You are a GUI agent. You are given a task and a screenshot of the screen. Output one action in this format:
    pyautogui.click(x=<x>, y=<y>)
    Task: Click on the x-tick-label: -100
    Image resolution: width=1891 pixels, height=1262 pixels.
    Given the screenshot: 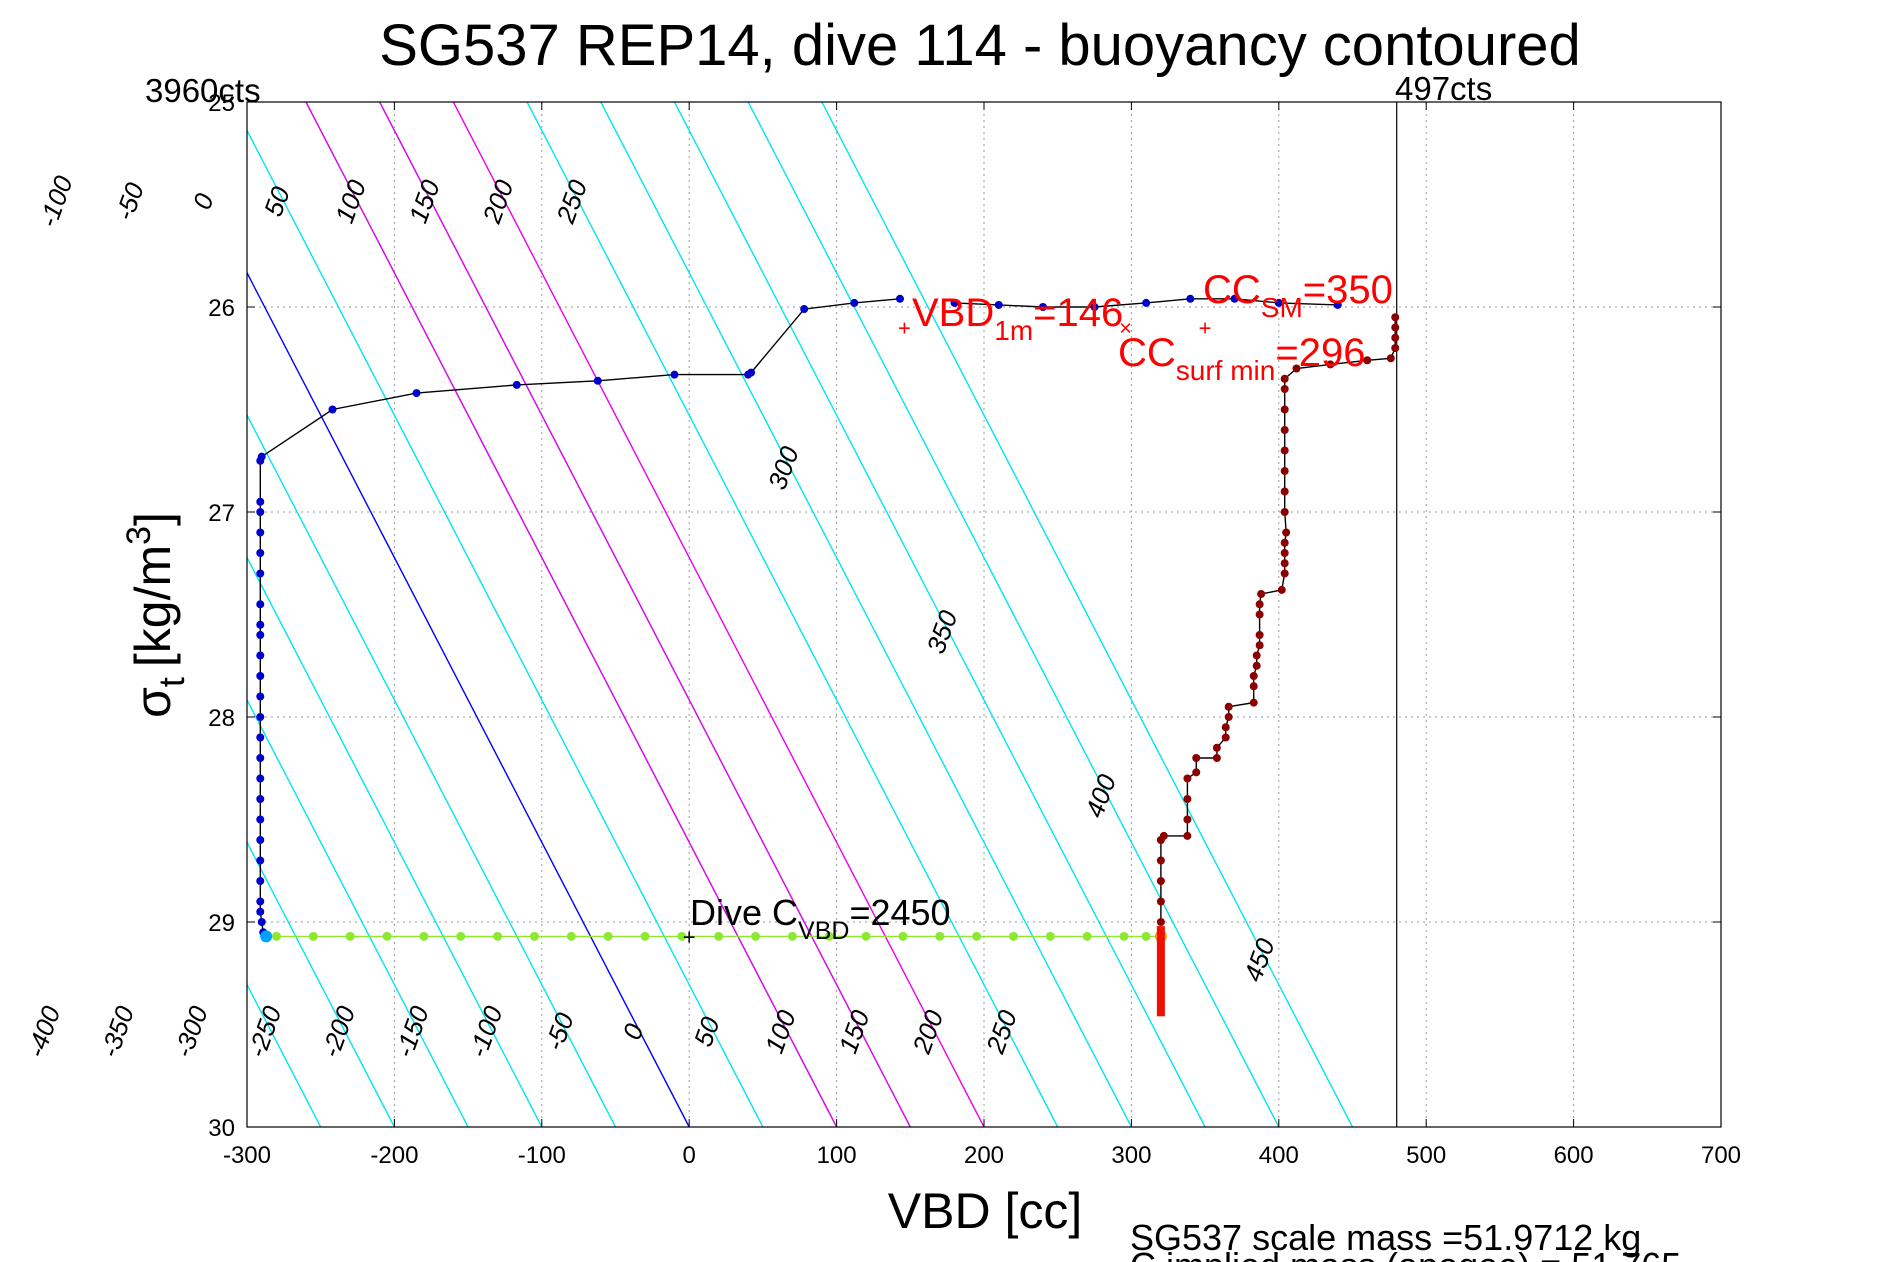 What is the action you would take?
    pyautogui.click(x=542, y=1155)
    